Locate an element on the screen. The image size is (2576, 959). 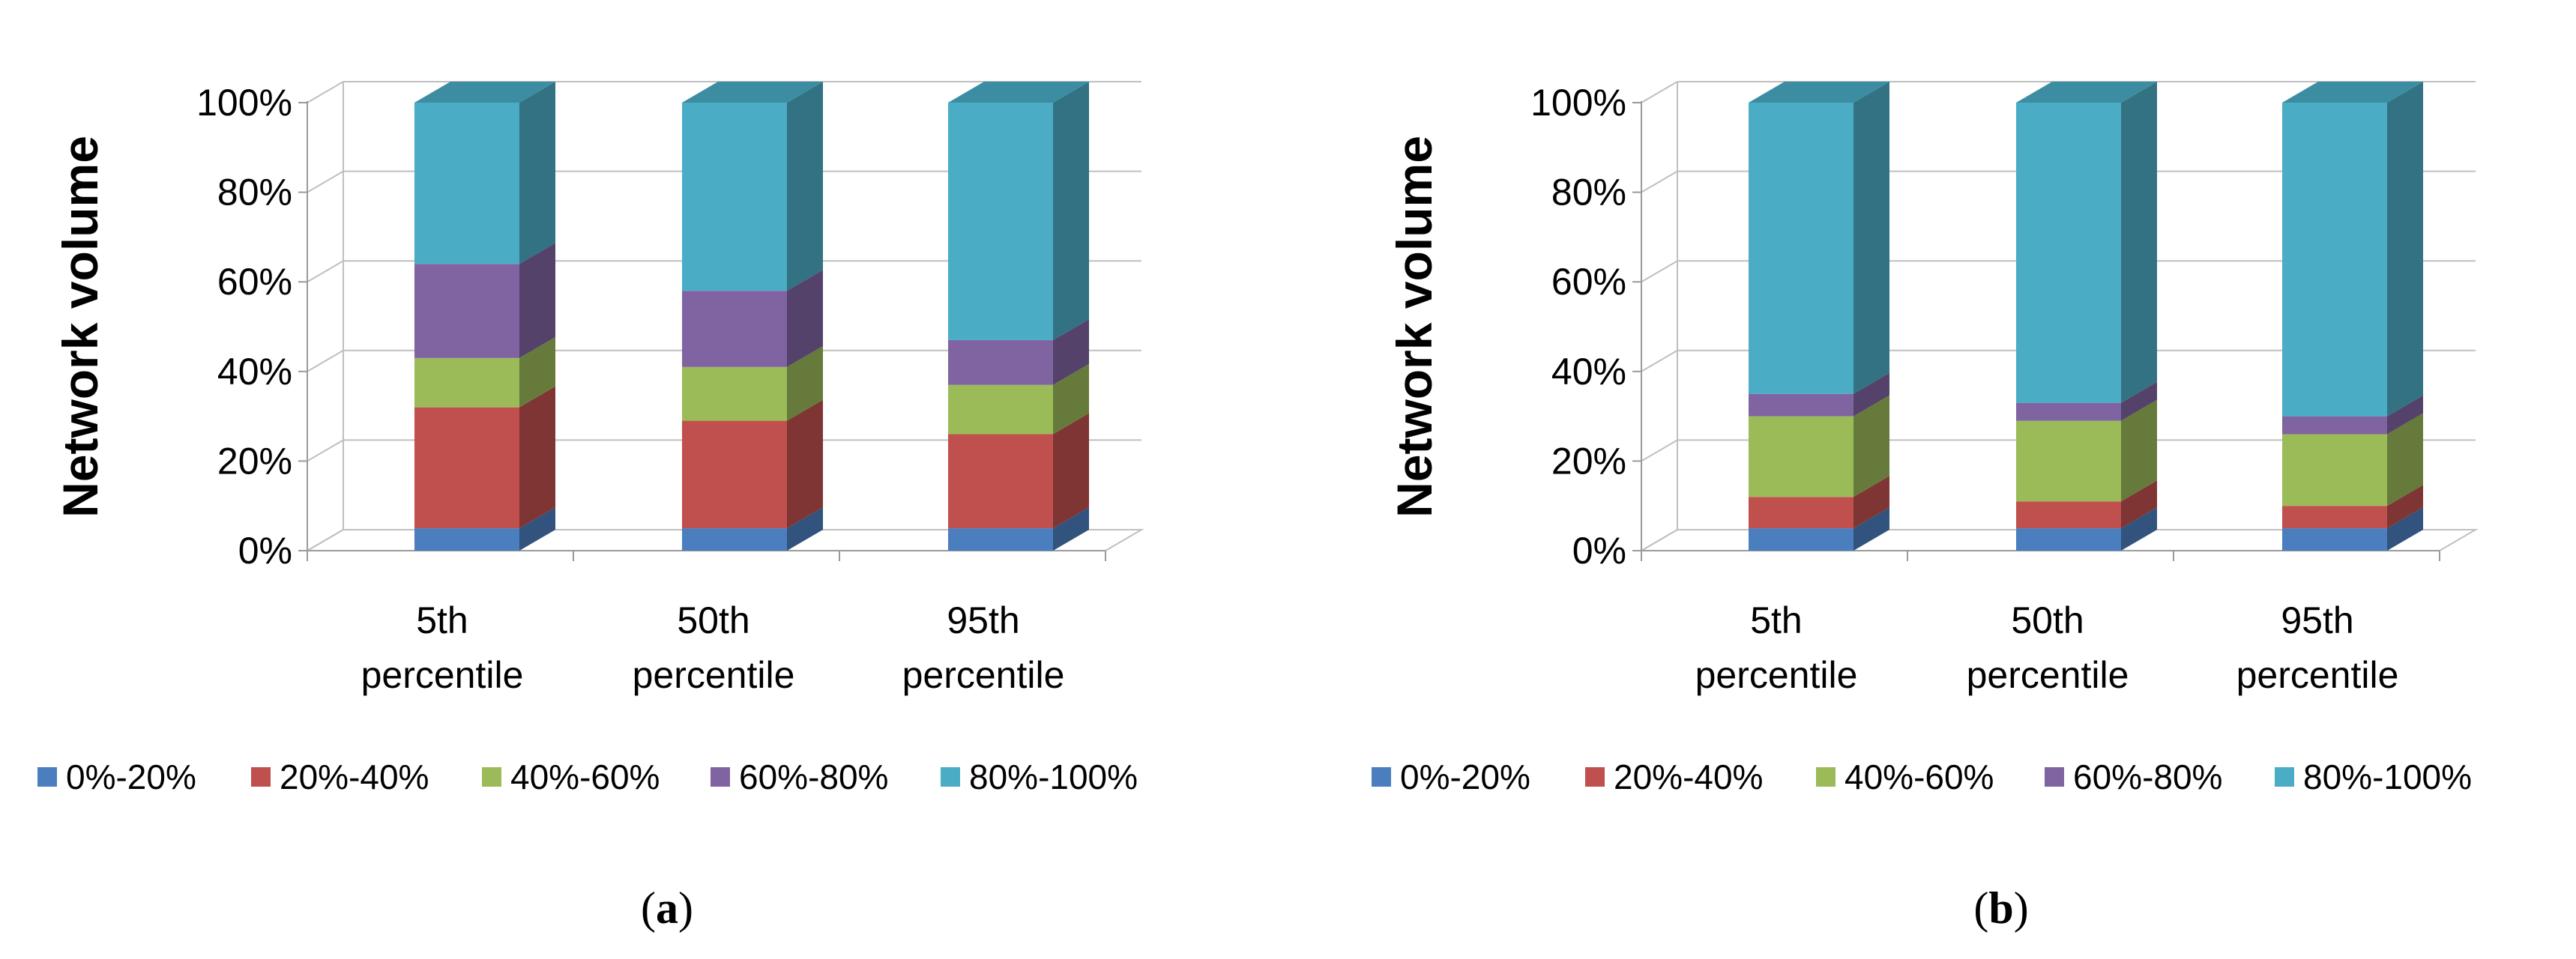
legend-label: 20%-40% is located at coordinates (355, 776).